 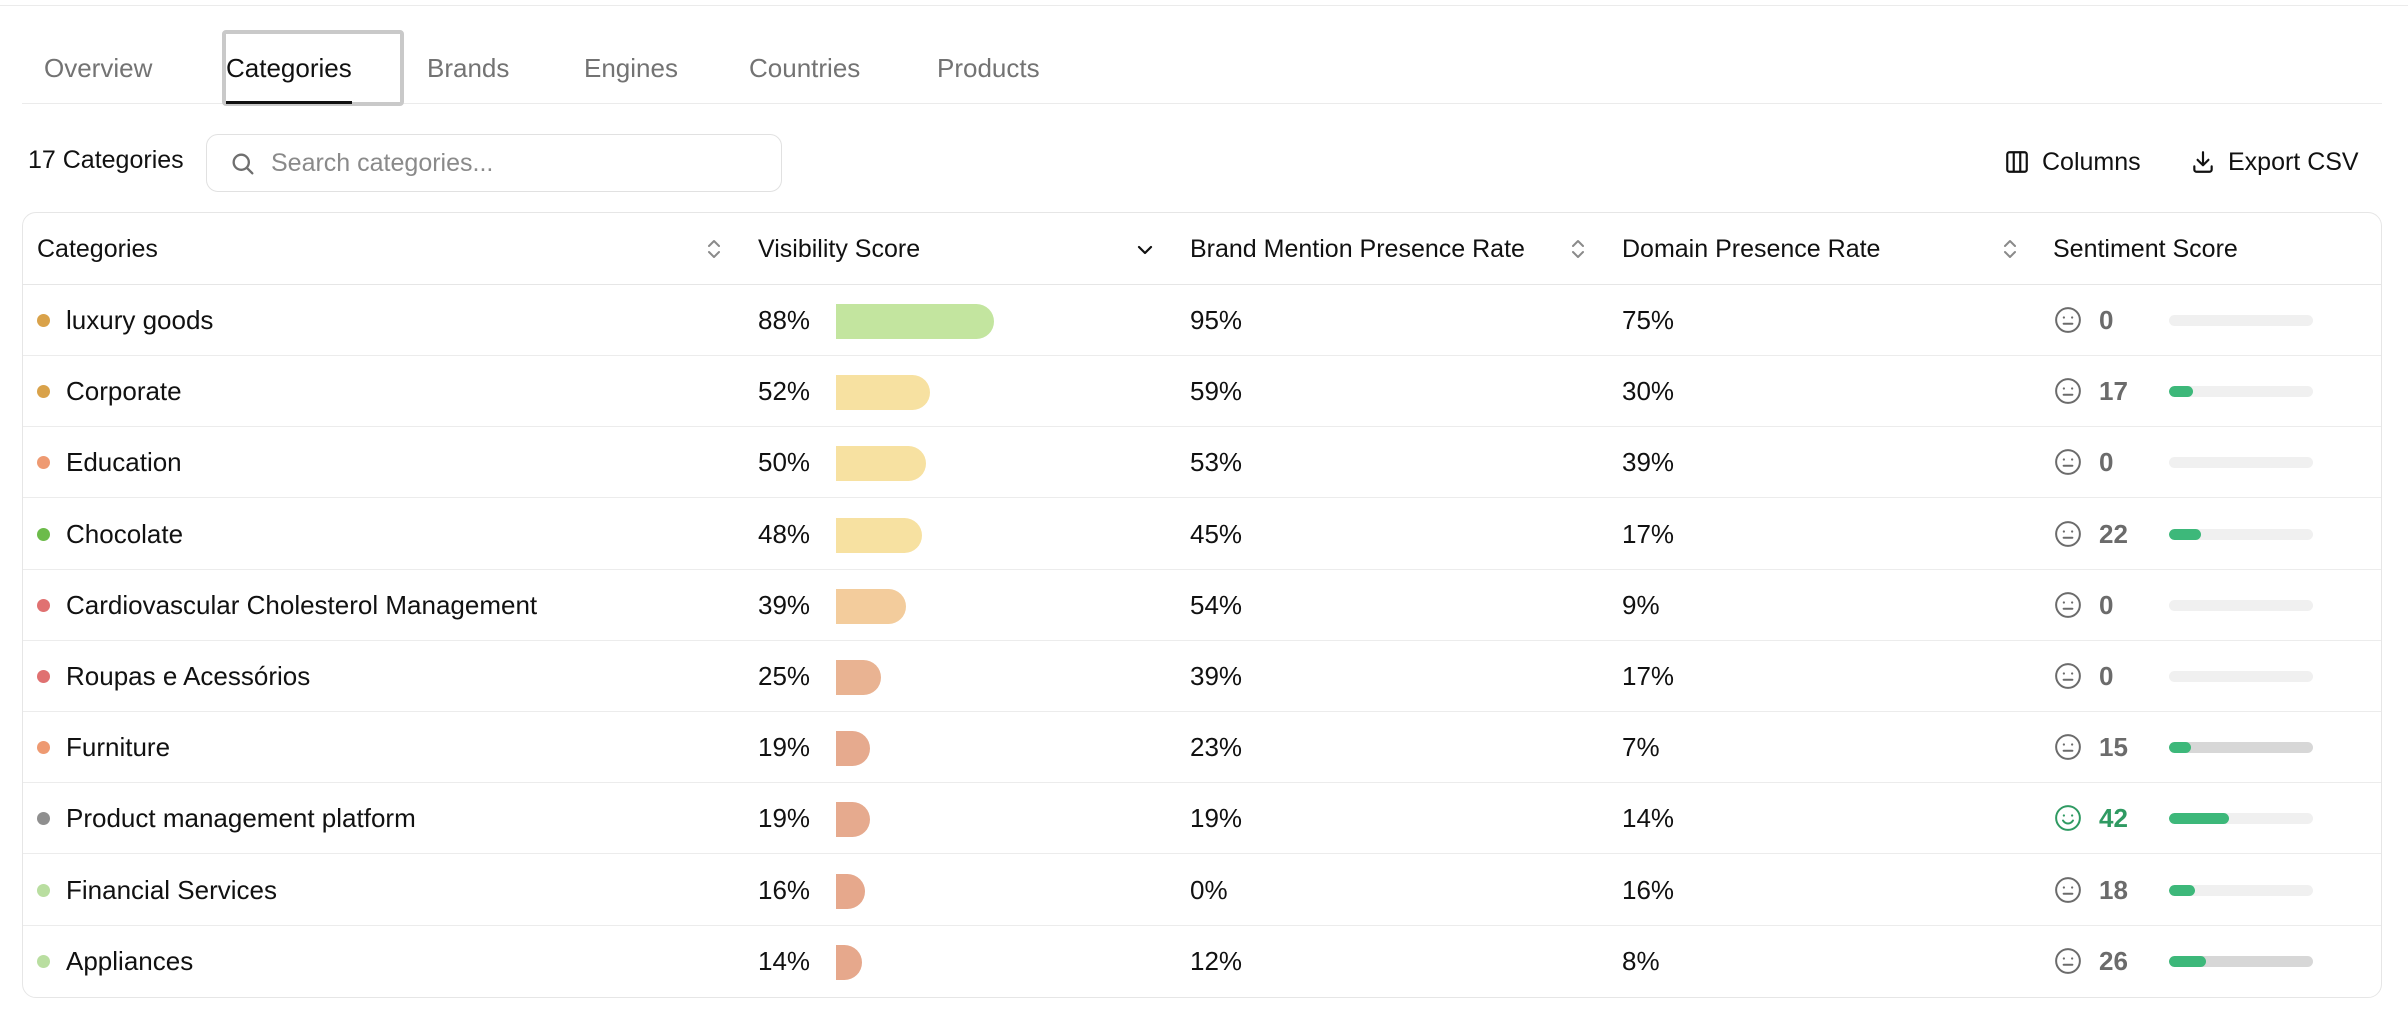 I want to click on table-row: luxury goods 88% 95% 75% 0, so click(x=1202, y=320).